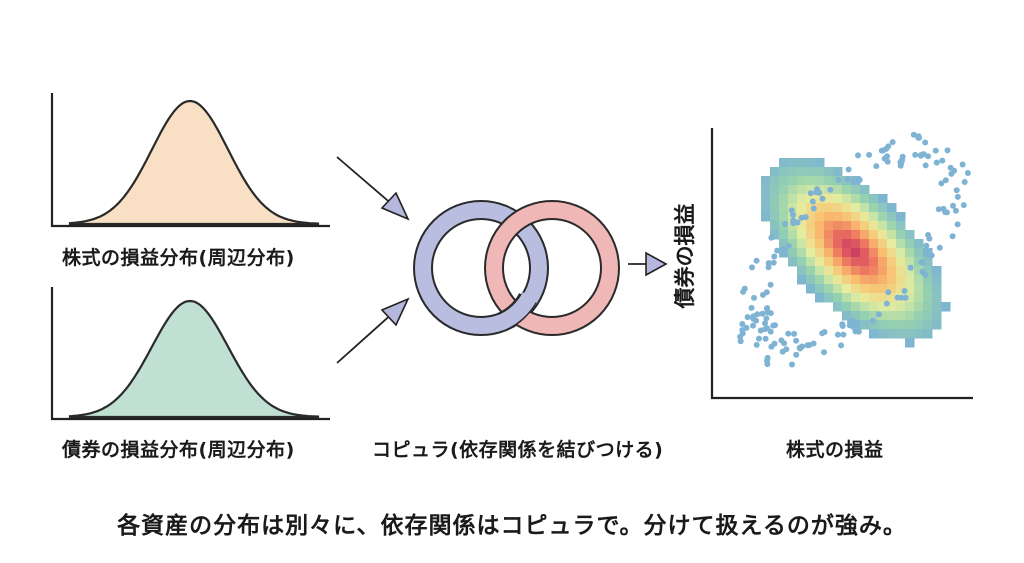 The height and width of the screenshot is (563, 1024). I want to click on joint-x-axis-label: 株式の損益, so click(835, 450).